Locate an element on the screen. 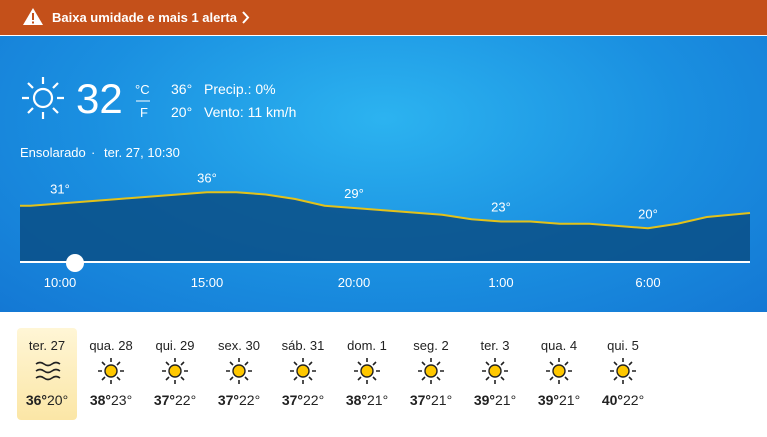 The height and width of the screenshot is (437, 767). day-name: dom. 1 is located at coordinates (367, 345).